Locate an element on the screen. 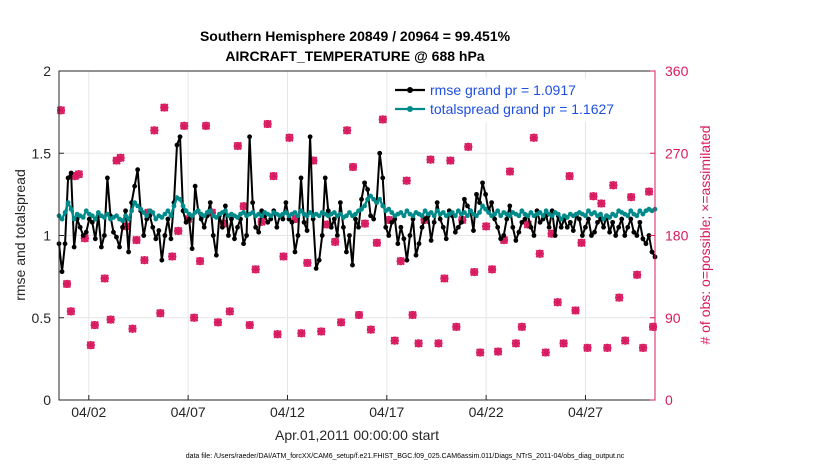 The image size is (830, 470). y-tick-label: 2 is located at coordinates (47, 71).